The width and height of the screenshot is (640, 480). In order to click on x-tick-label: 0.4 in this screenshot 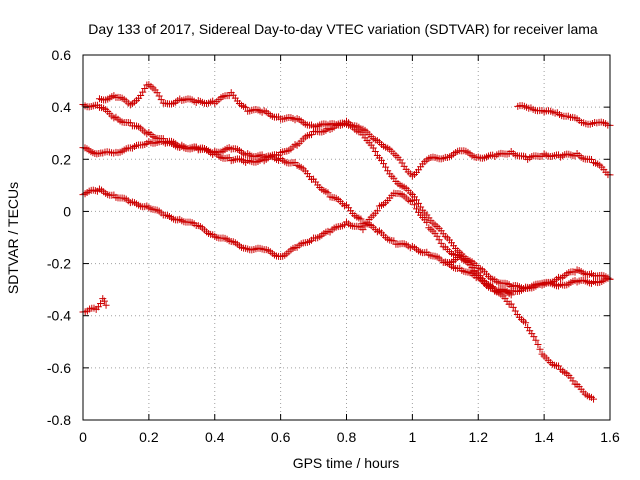, I will do `click(215, 437)`.